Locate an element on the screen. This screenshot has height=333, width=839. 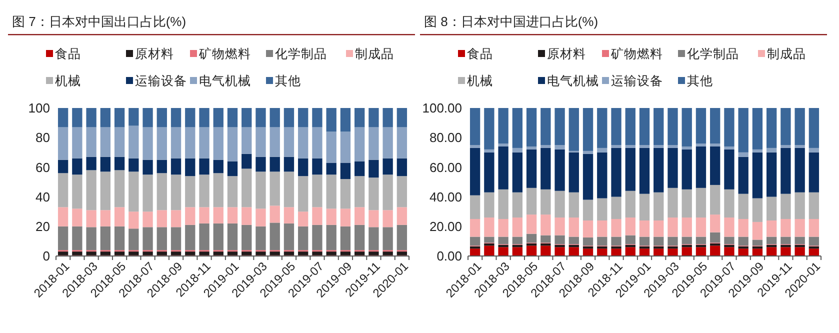
y-tick-label: 100 is located at coordinates (39, 108).